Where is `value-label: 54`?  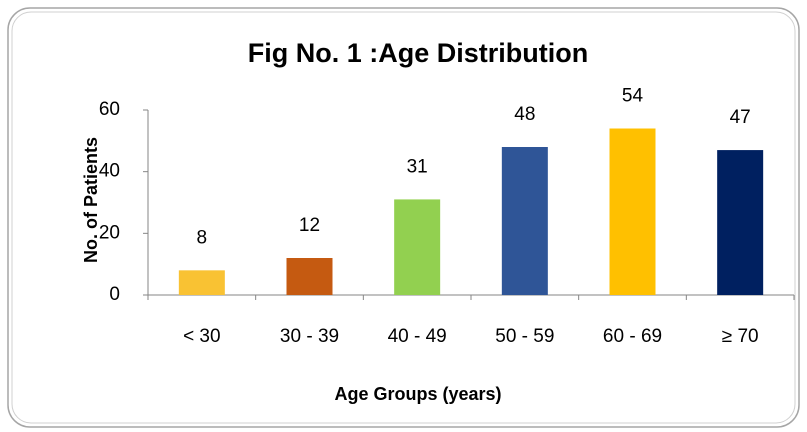
value-label: 54 is located at coordinates (633, 96).